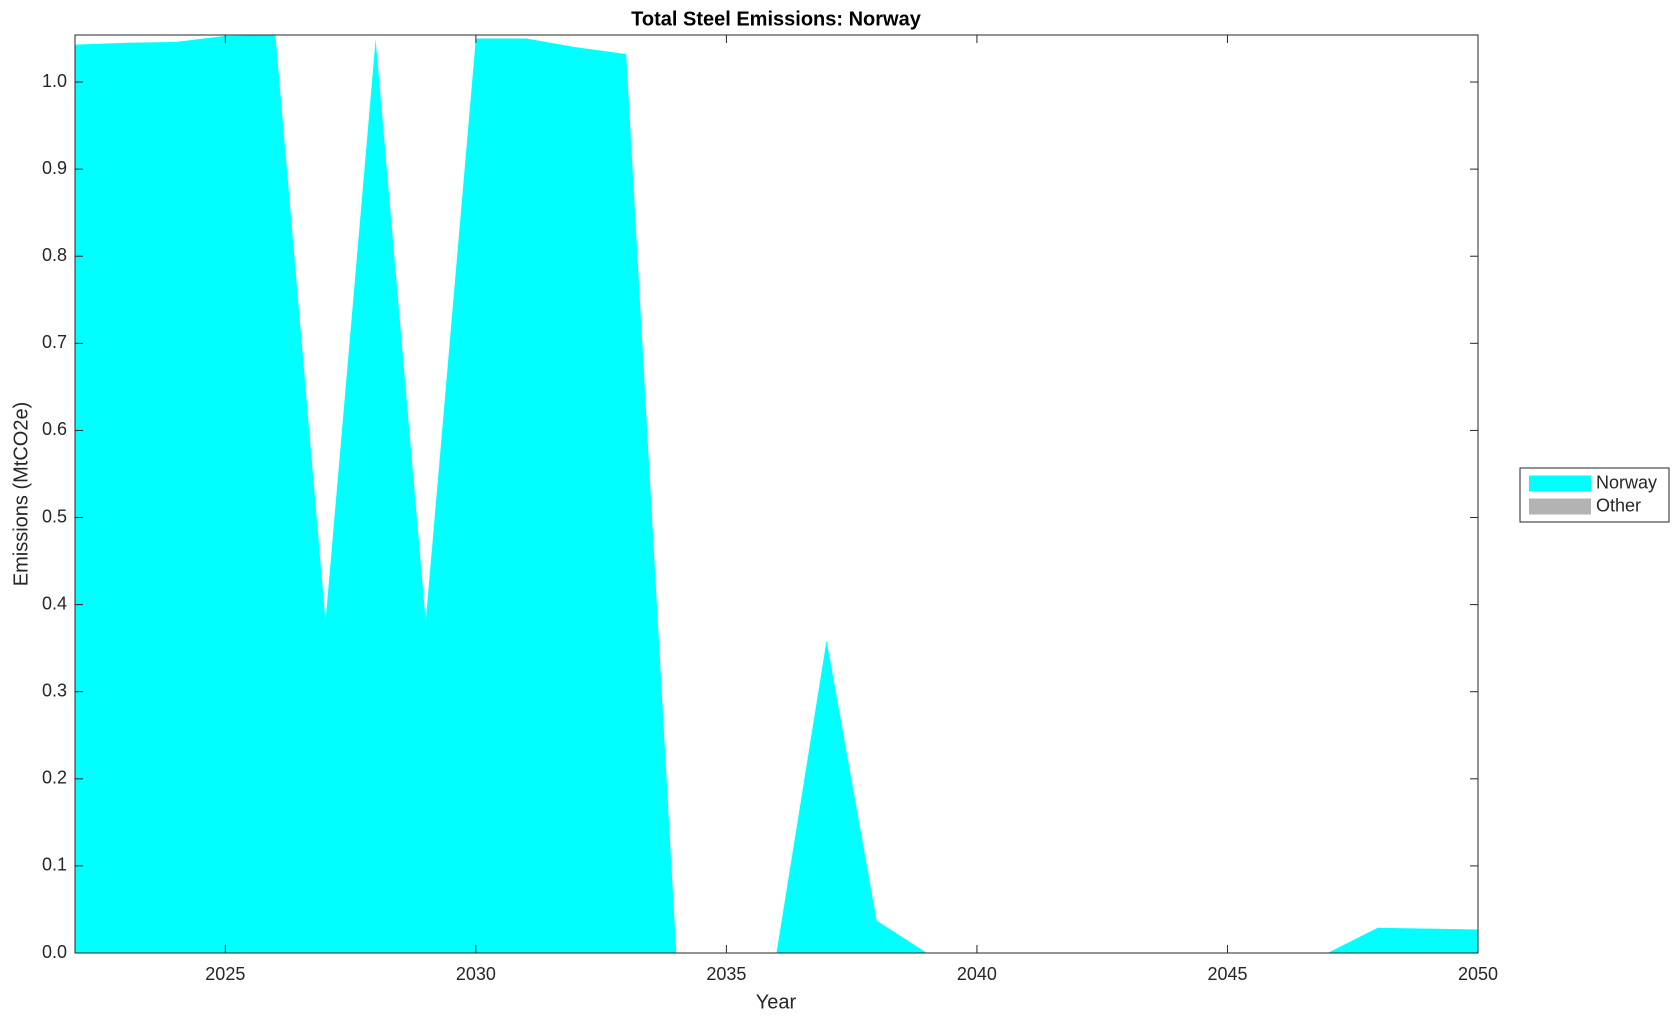 The image size is (1679, 1021). What do you see at coordinates (54, 778) in the screenshot?
I see `y-tick-label: 0.2` at bounding box center [54, 778].